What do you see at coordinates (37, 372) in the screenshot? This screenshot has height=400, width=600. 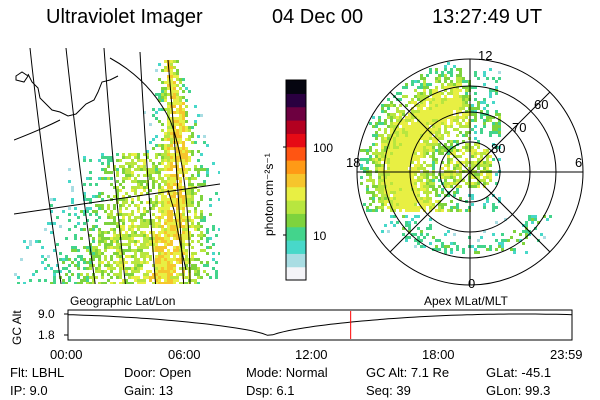 I see `param-flt: Flt: LBHL` at bounding box center [37, 372].